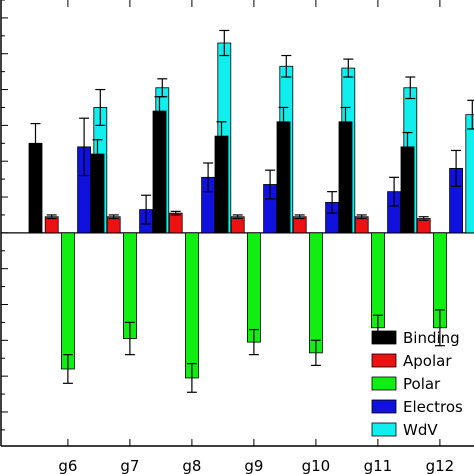 The width and height of the screenshot is (474, 474). I want to click on legend-swatch-electros, so click(384, 406).